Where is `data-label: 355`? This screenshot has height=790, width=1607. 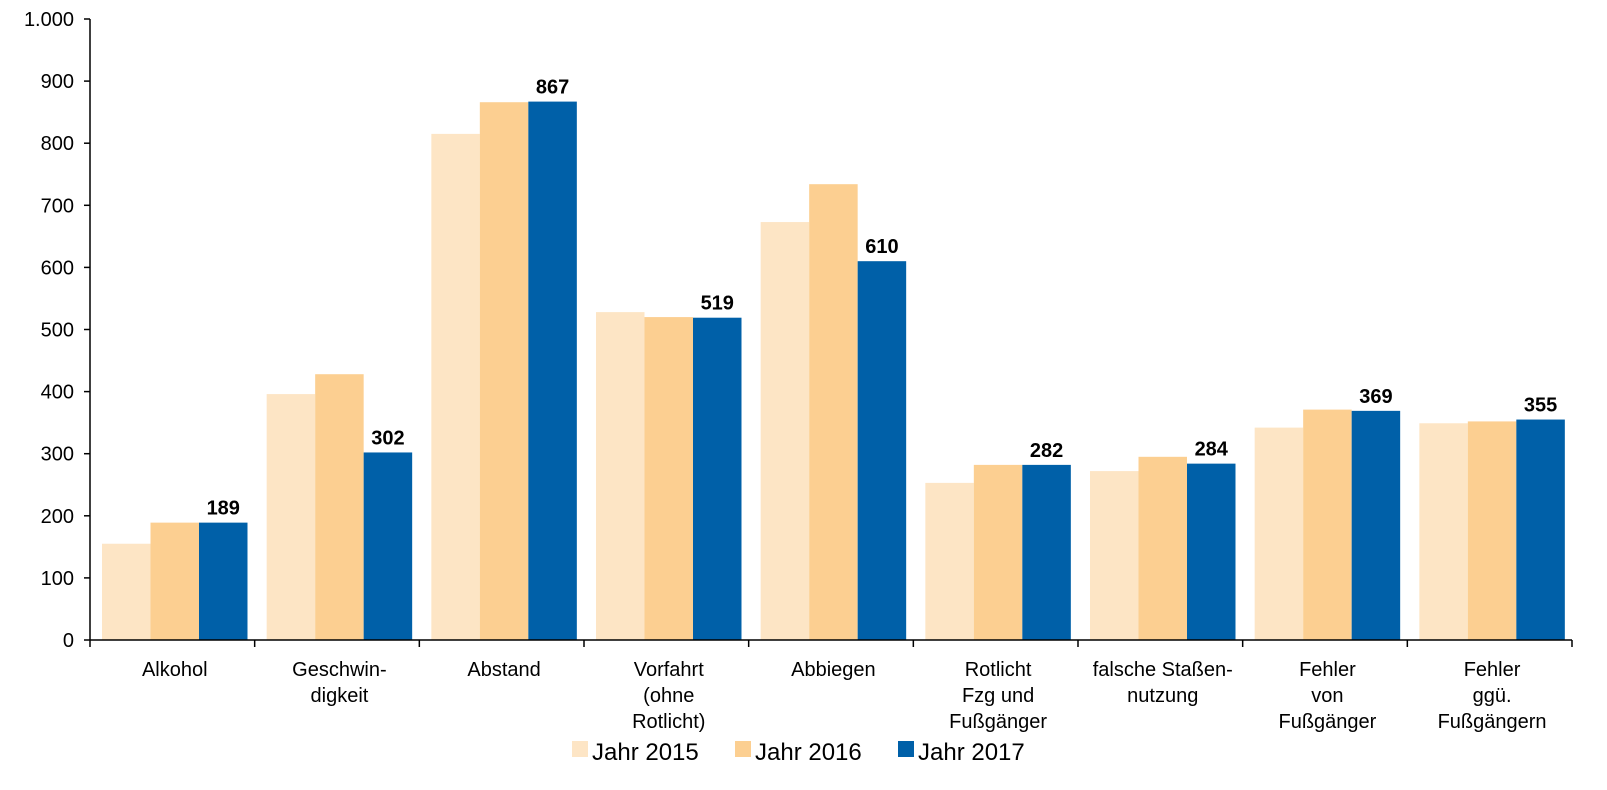
data-label: 355 is located at coordinates (1540, 406).